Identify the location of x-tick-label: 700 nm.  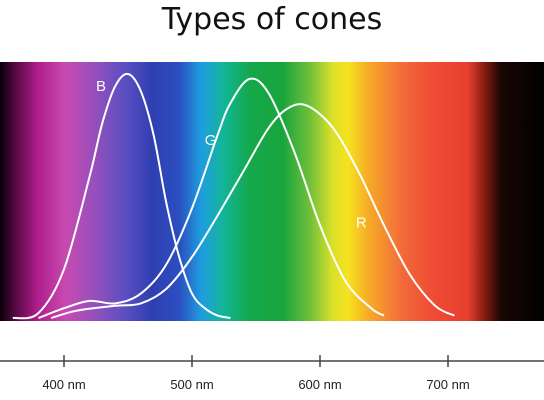
(447, 384).